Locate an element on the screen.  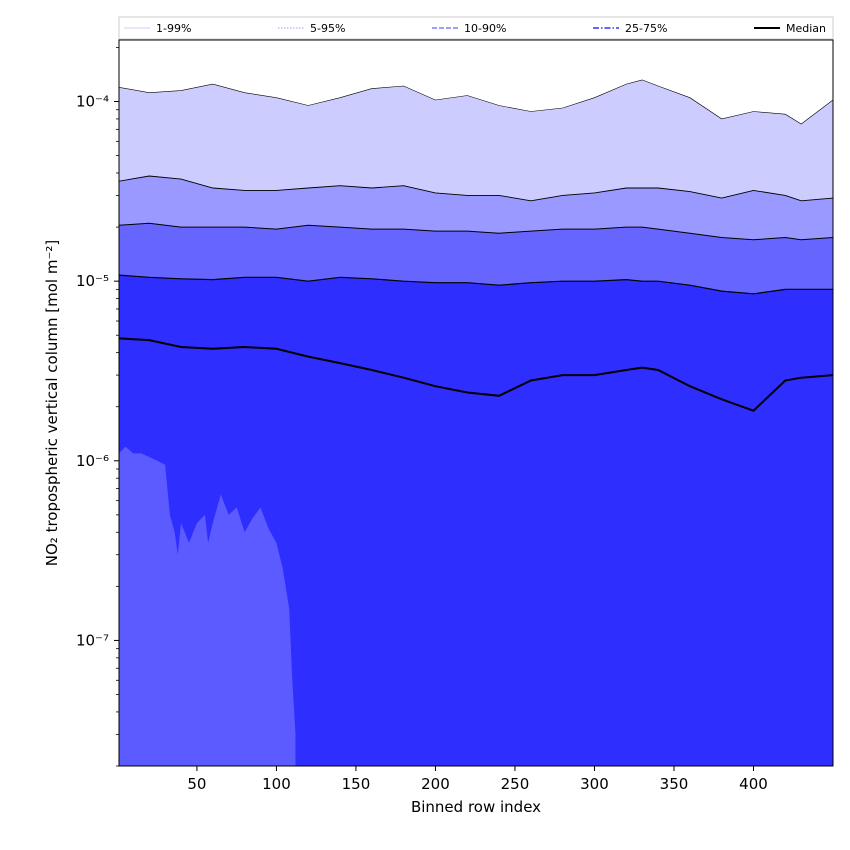
y-tick-label: 10⁻⁵ is located at coordinates (92, 281).